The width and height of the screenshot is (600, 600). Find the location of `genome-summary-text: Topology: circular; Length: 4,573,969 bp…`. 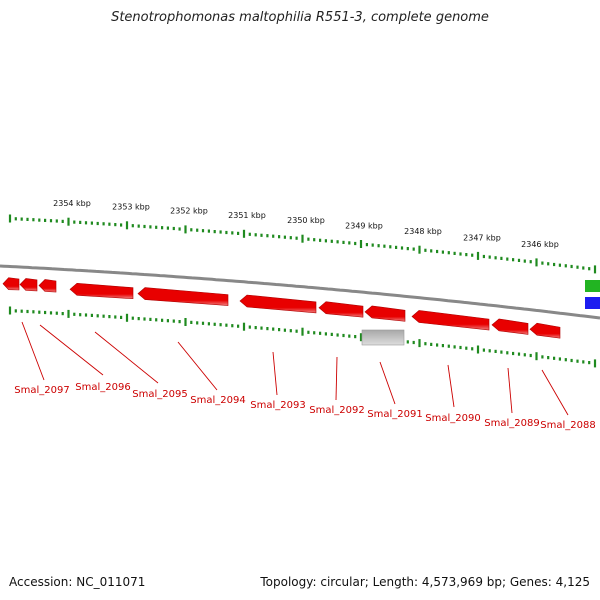

genome-summary-text: Topology: circular; Length: 4,573,969 bp… is located at coordinates (425, 582).